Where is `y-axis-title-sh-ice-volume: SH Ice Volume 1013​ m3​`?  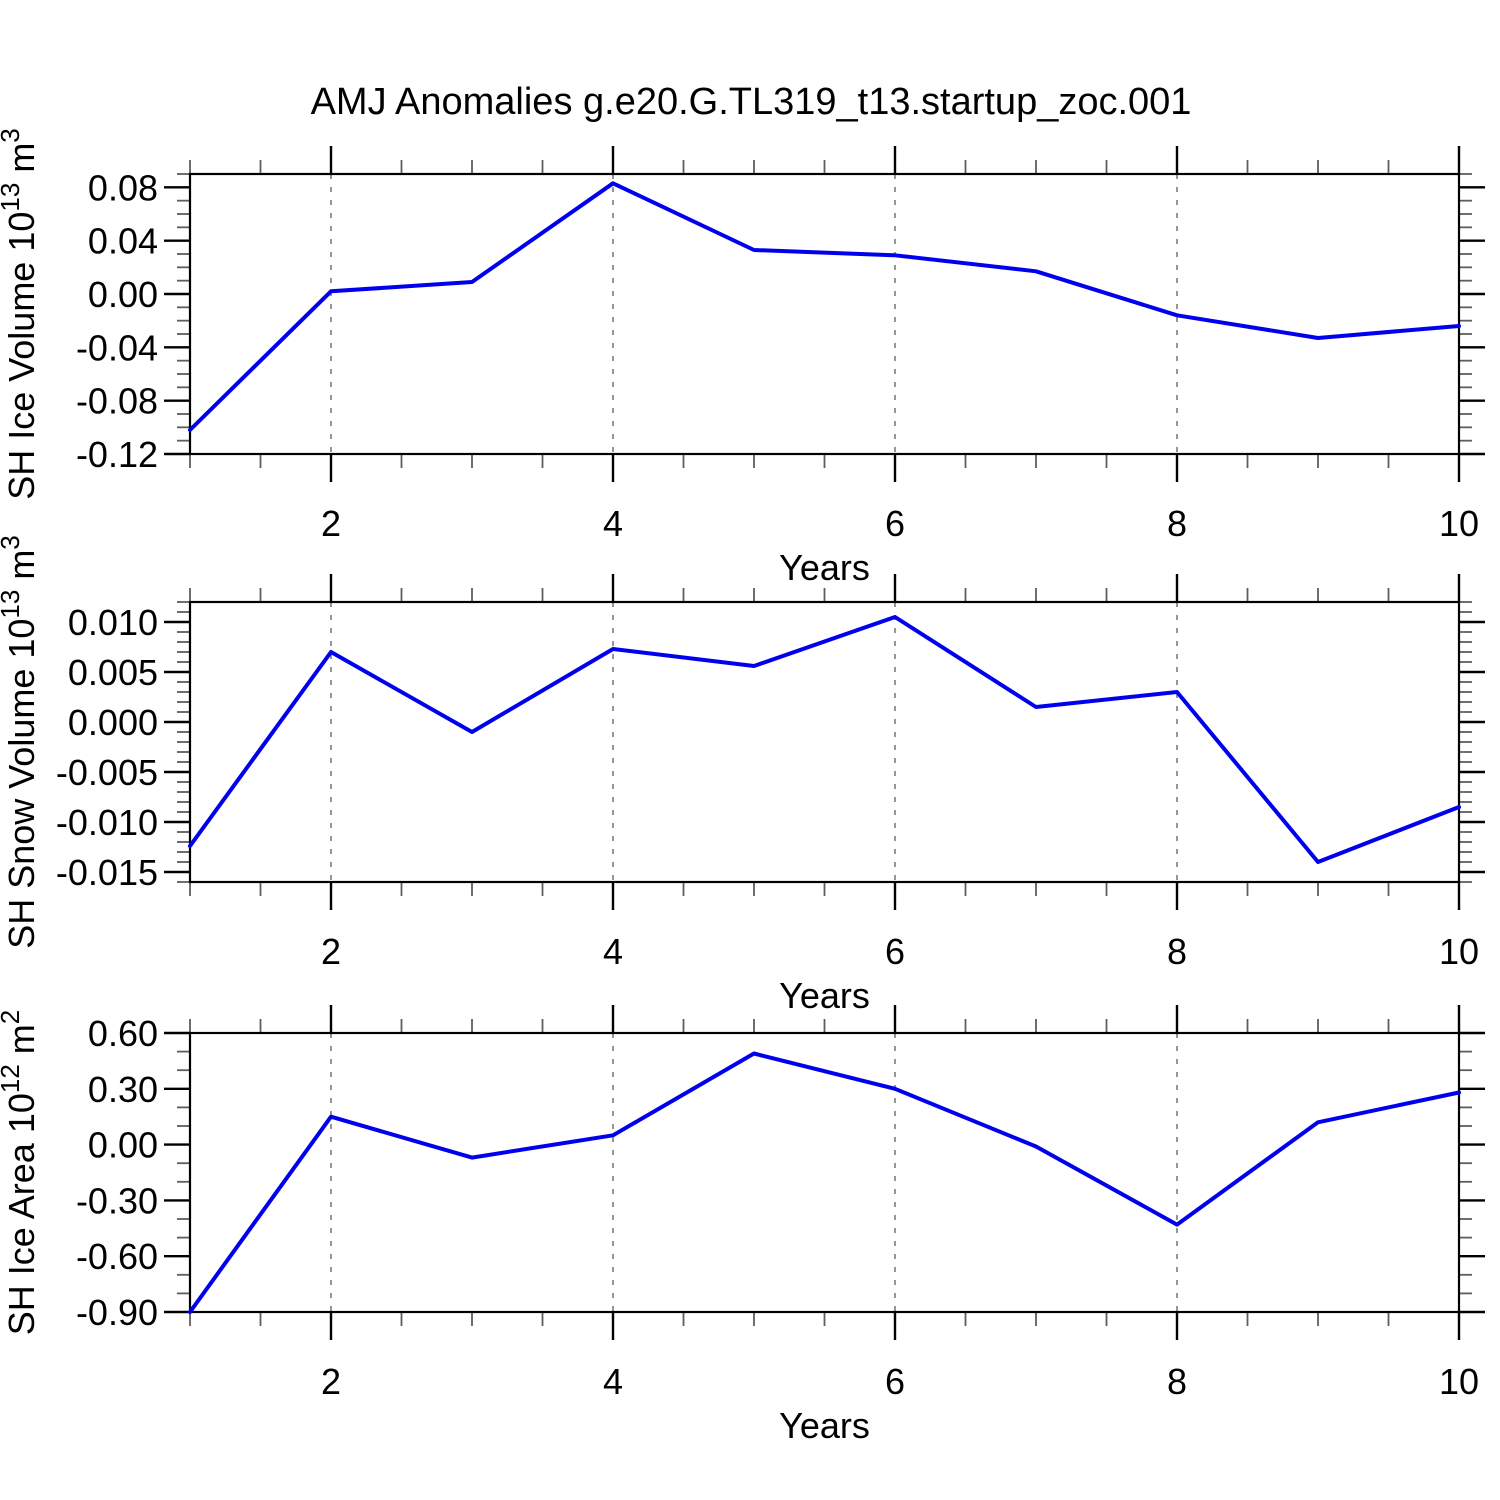 y-axis-title-sh-ice-volume: SH Ice Volume 1013​ m3​ is located at coordinates (21, 314).